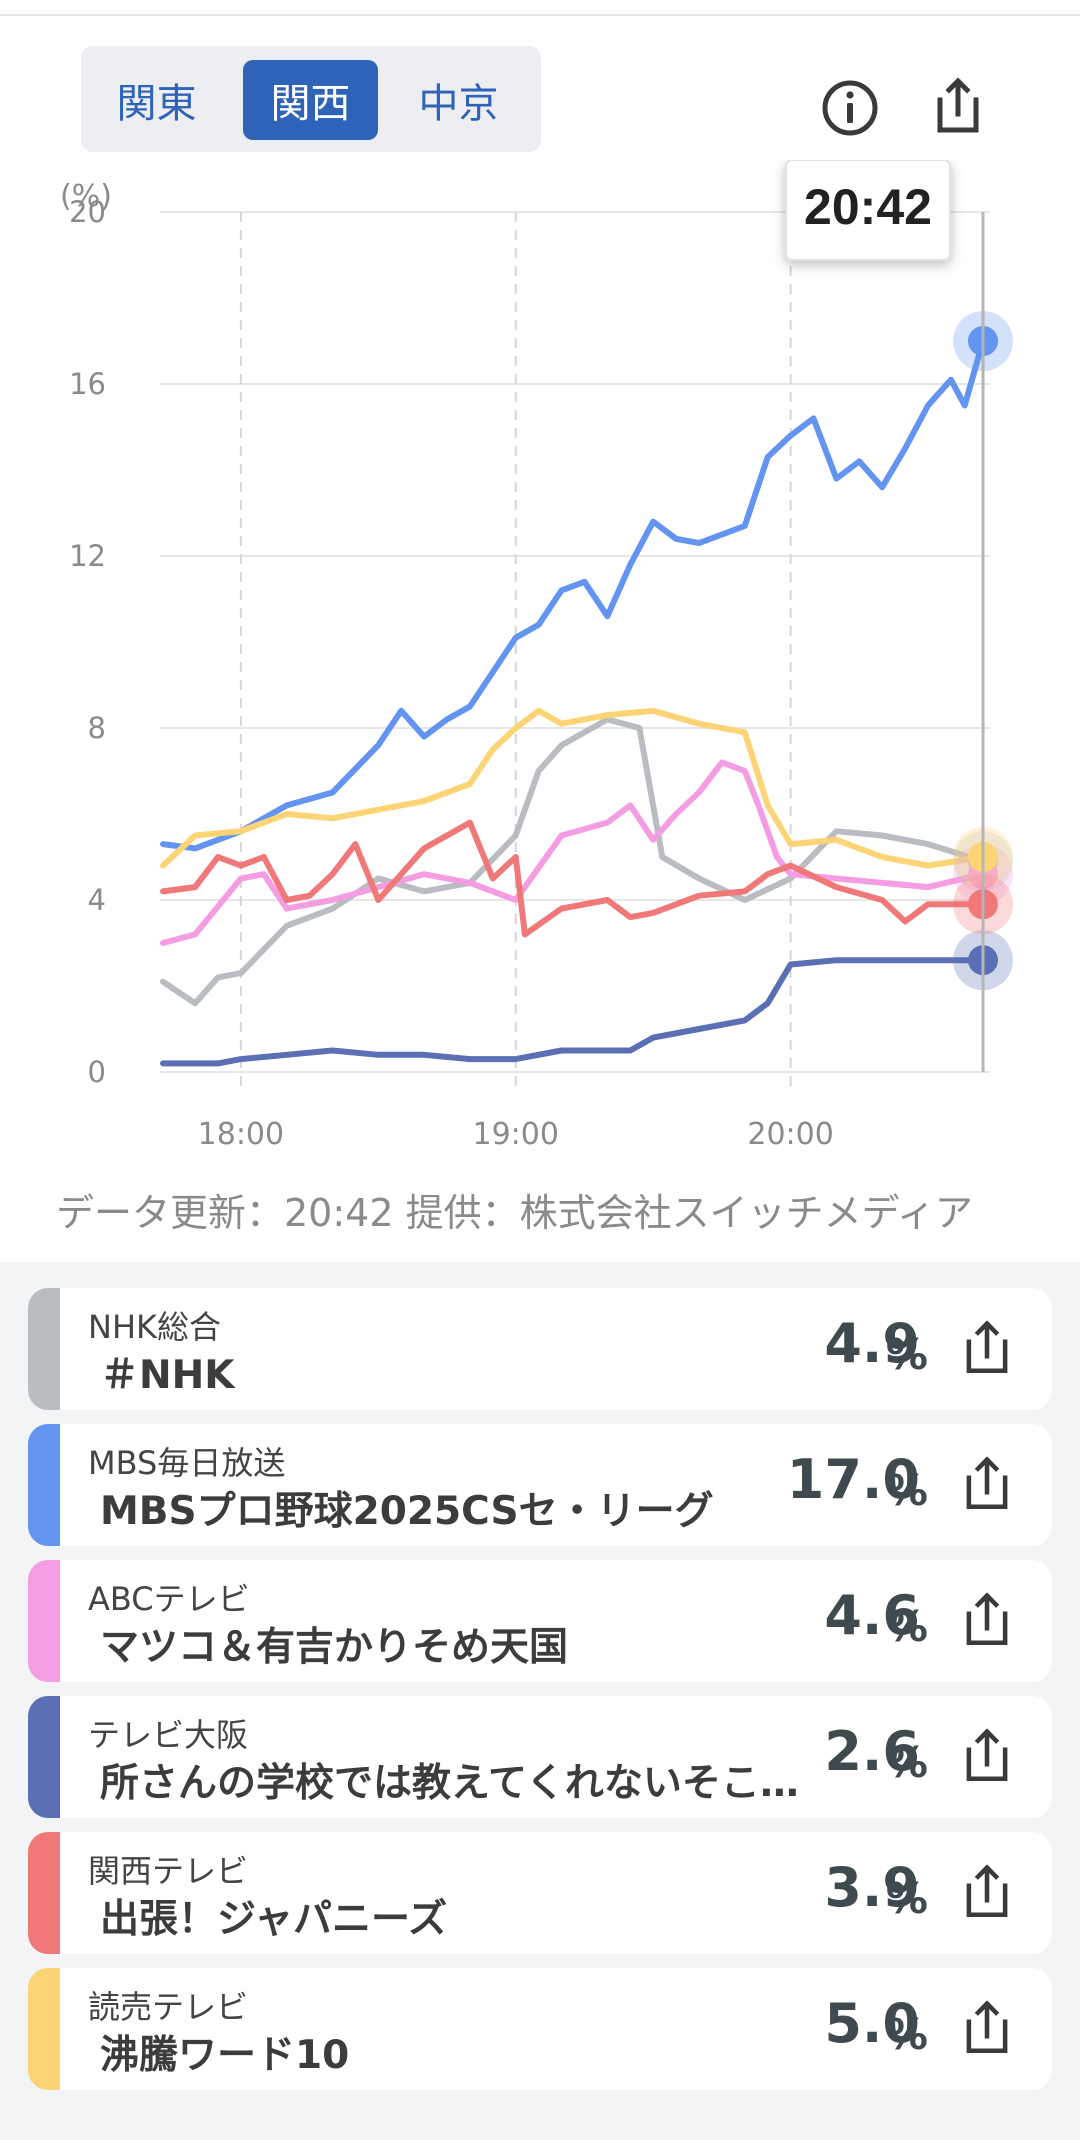 The height and width of the screenshot is (2140, 1080). What do you see at coordinates (458, 104) in the screenshot?
I see `tab-chukyo: 中京` at bounding box center [458, 104].